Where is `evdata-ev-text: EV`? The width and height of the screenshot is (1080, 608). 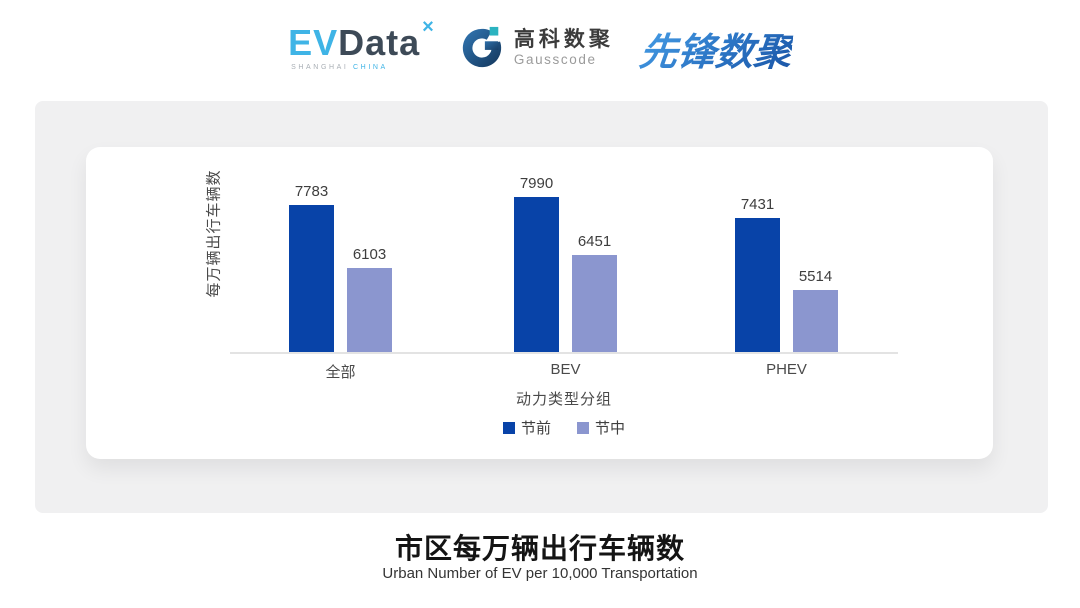 evdata-ev-text: EV is located at coordinates (313, 42).